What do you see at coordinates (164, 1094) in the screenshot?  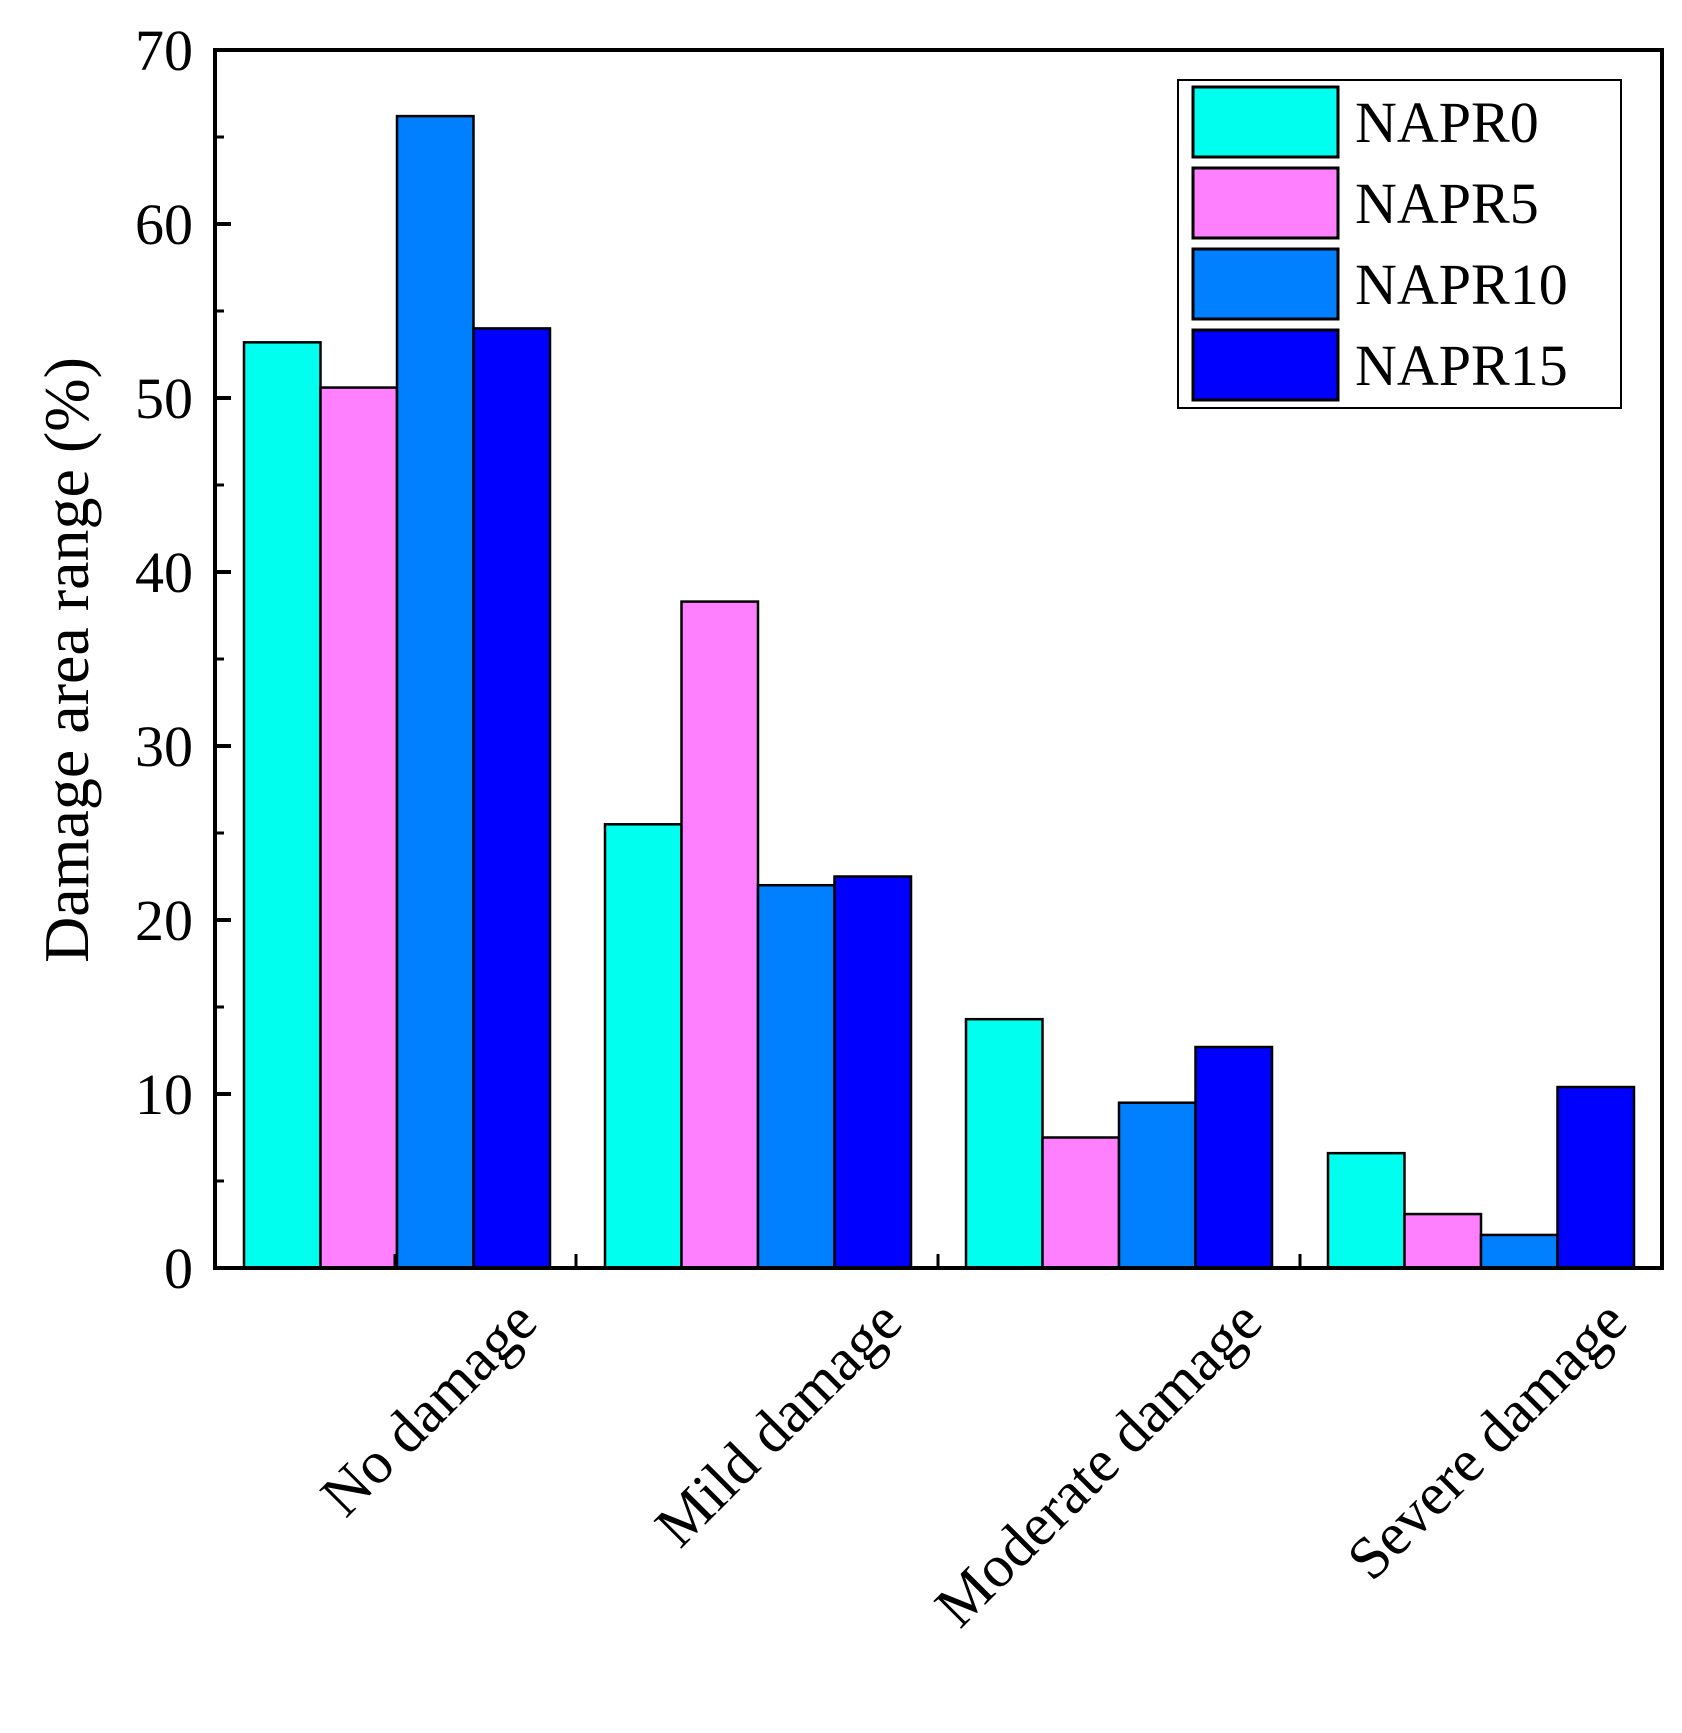 I see `y-tick-label: 10` at bounding box center [164, 1094].